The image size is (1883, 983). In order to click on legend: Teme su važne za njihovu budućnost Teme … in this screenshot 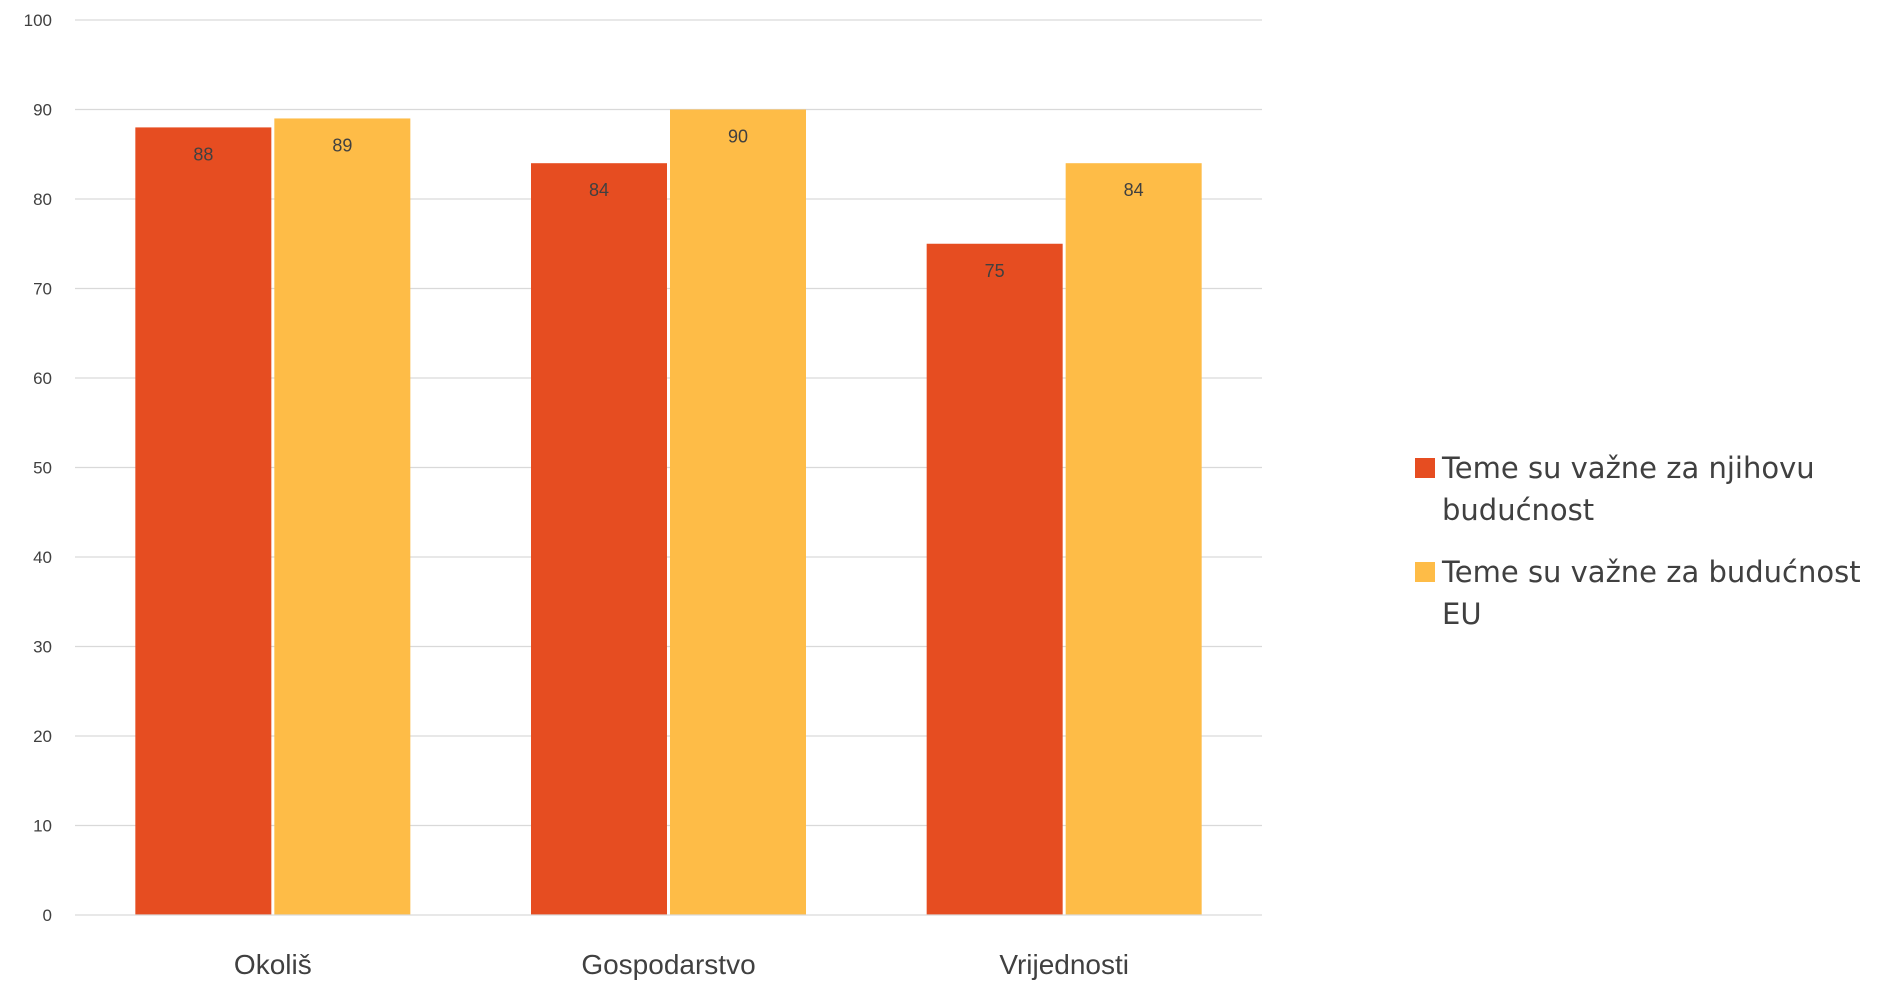, I will do `click(1647, 551)`.